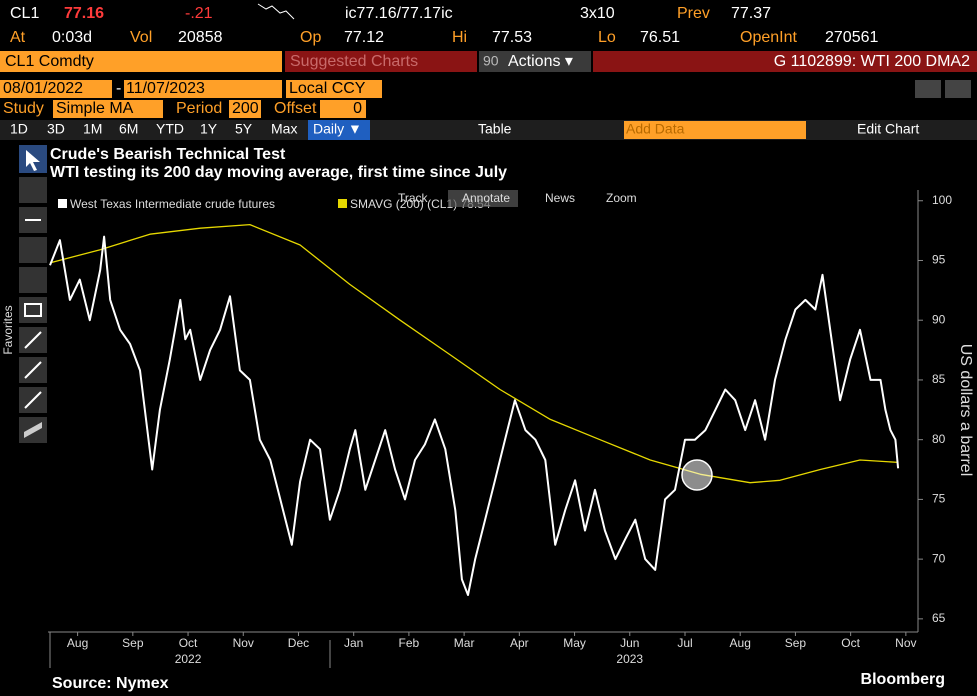 The height and width of the screenshot is (696, 977). What do you see at coordinates (928, 89) in the screenshot?
I see `undo` at bounding box center [928, 89].